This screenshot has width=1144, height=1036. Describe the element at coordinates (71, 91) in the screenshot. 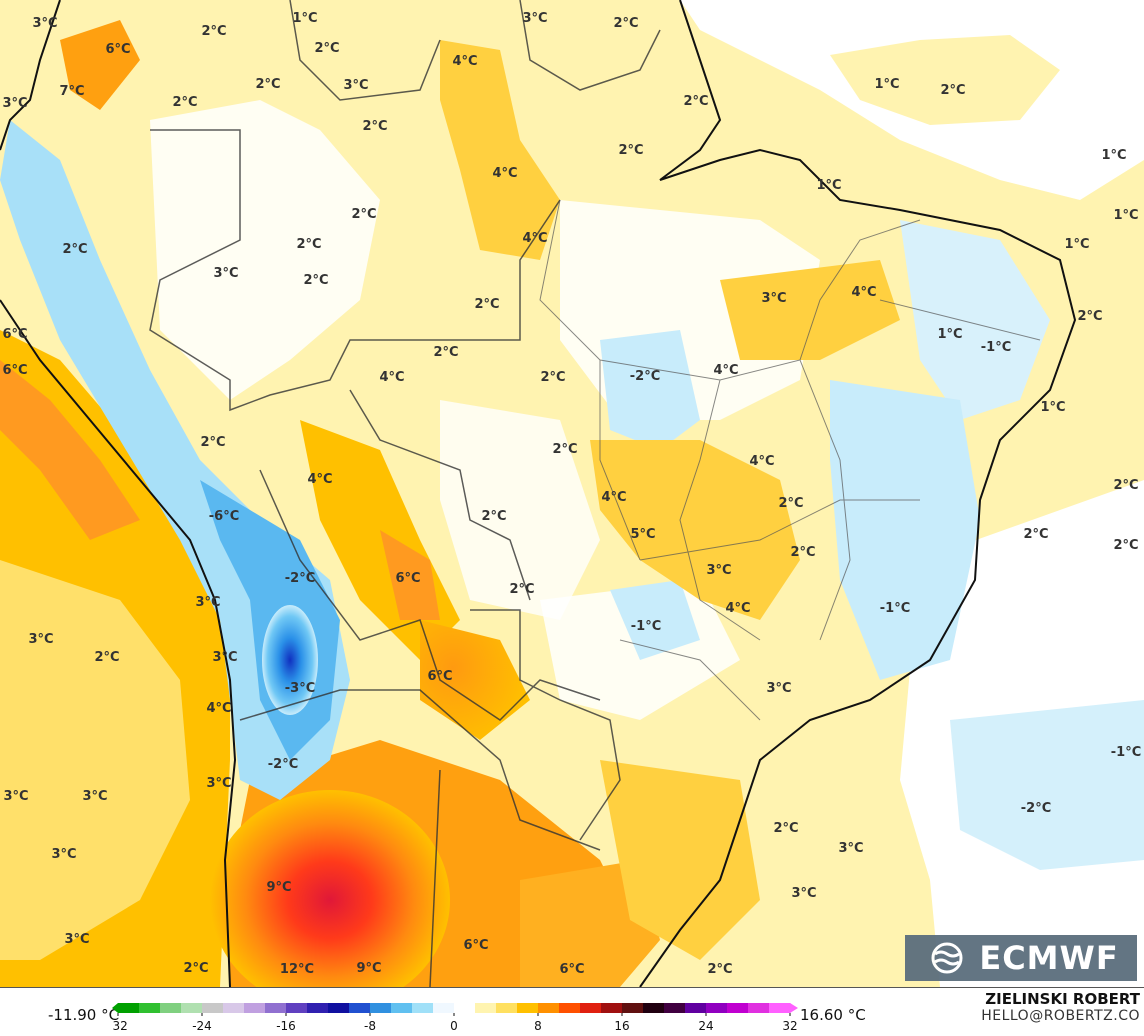

I see `temperature-label: 7°C` at that location.